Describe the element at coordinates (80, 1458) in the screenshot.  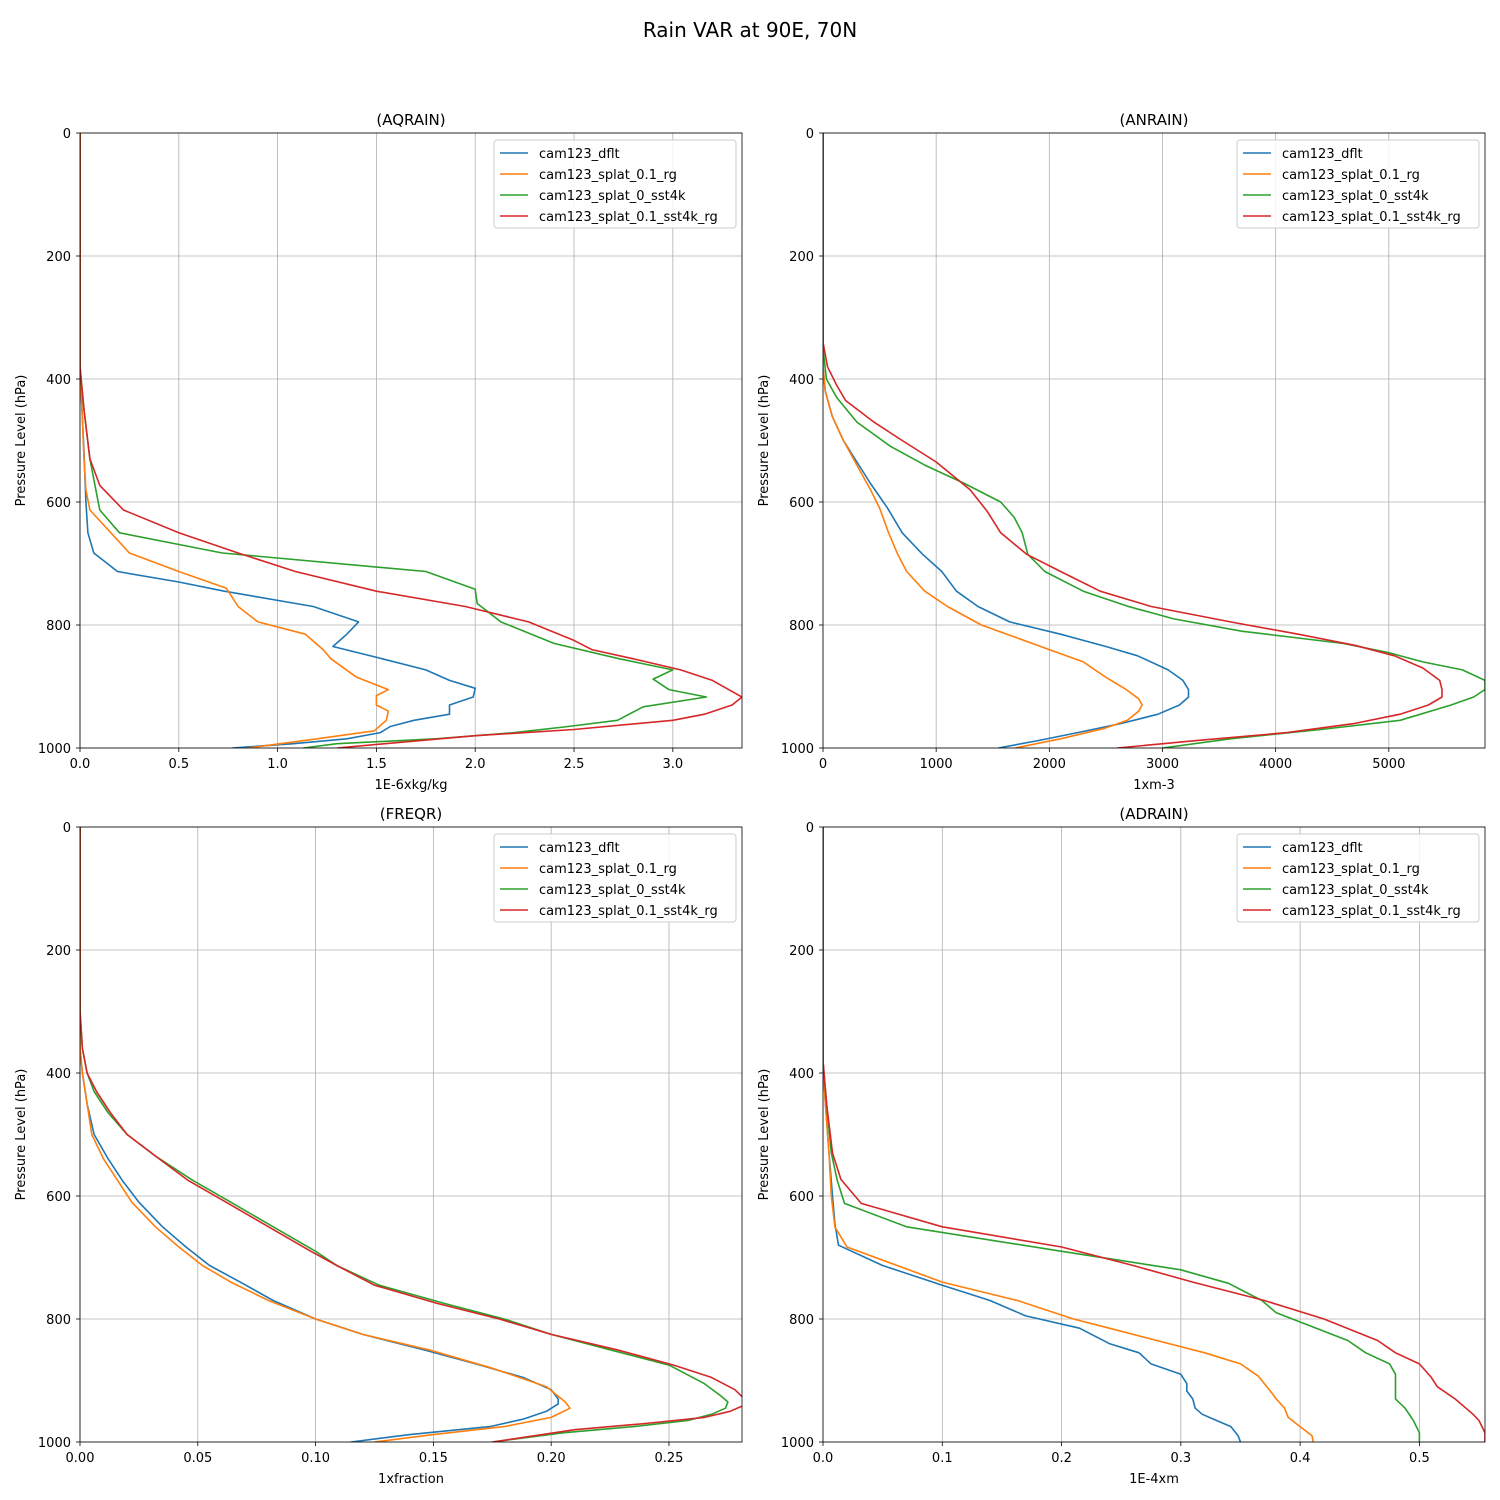
I see `x-tick-label: 0.00` at that location.